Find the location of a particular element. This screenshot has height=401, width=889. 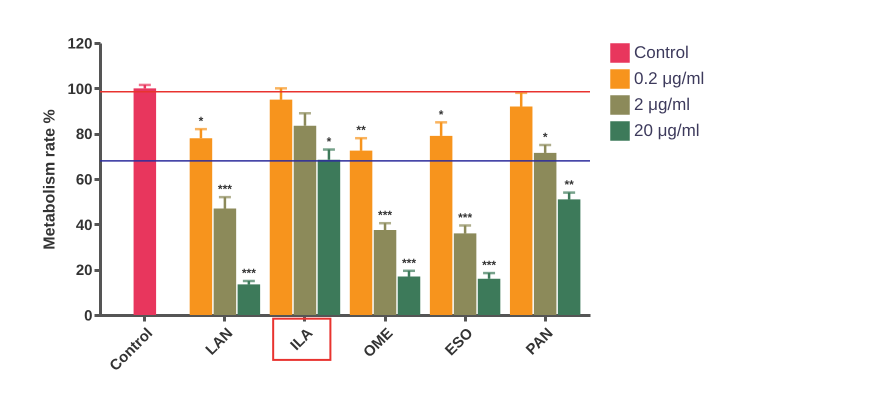

y-axis-title: Metabolism rate % is located at coordinates (49, 179).